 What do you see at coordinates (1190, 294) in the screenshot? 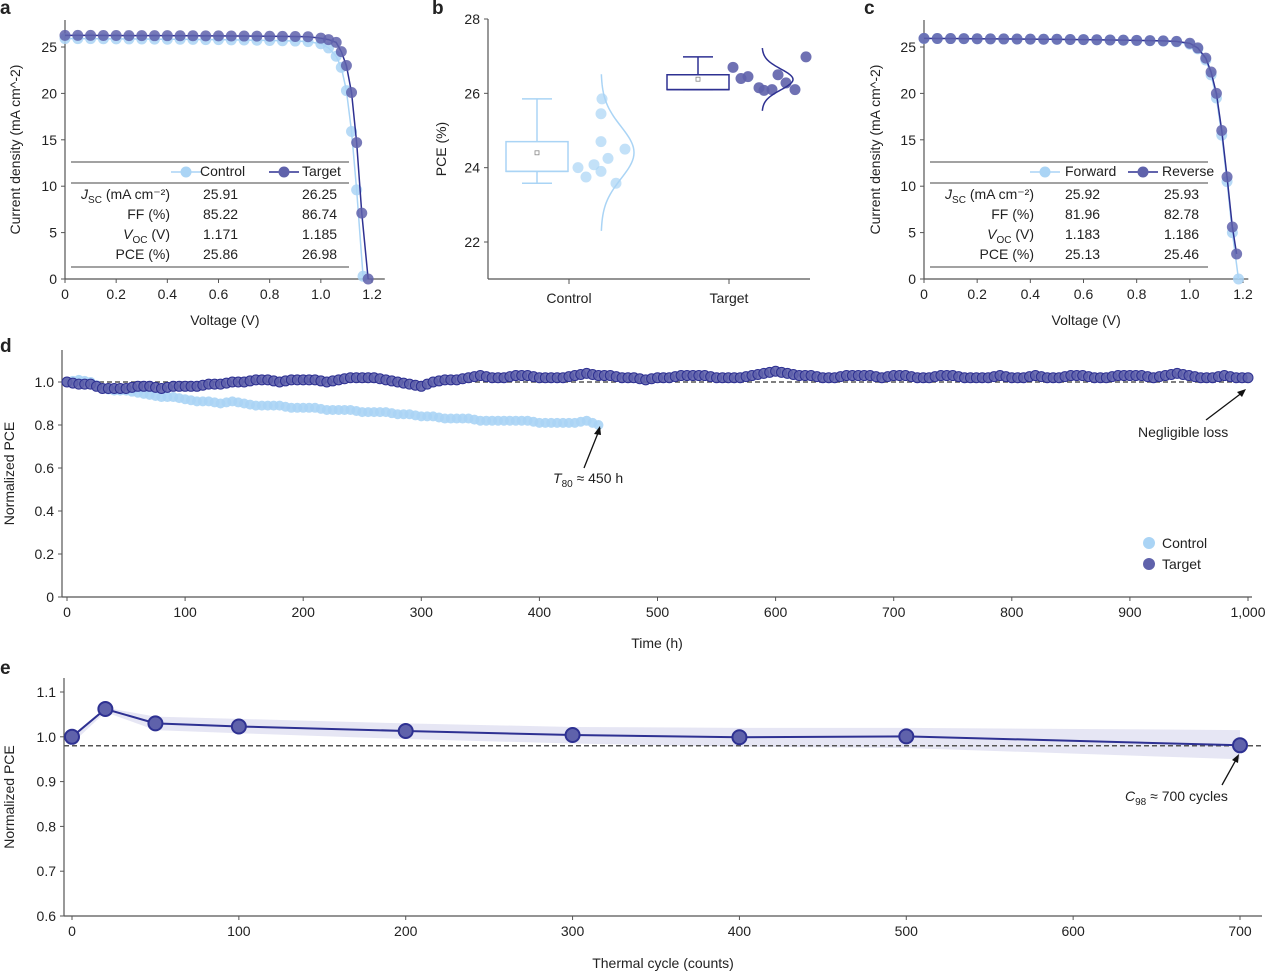
I see `x-tick-label: 1.0` at bounding box center [1190, 294].